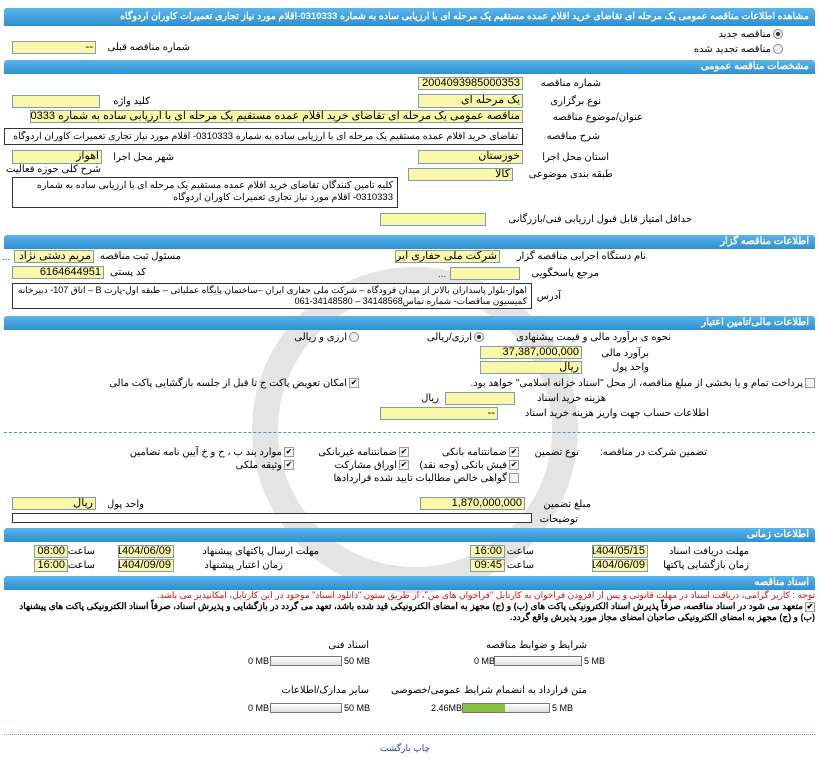  Describe the element at coordinates (148, 47) in the screenshot. I see `prev-number-label: شماره مناقصه قبلی` at that location.